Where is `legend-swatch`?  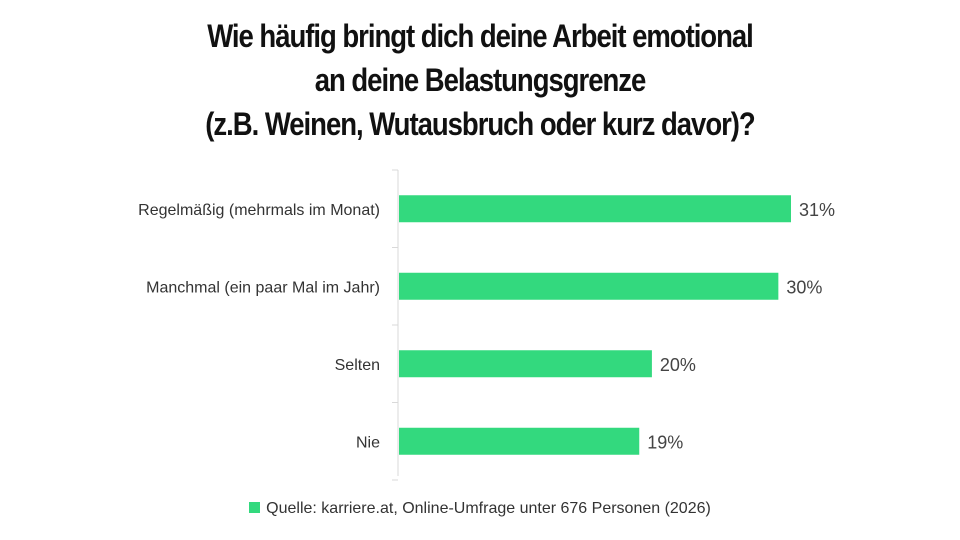 legend-swatch is located at coordinates (255, 507).